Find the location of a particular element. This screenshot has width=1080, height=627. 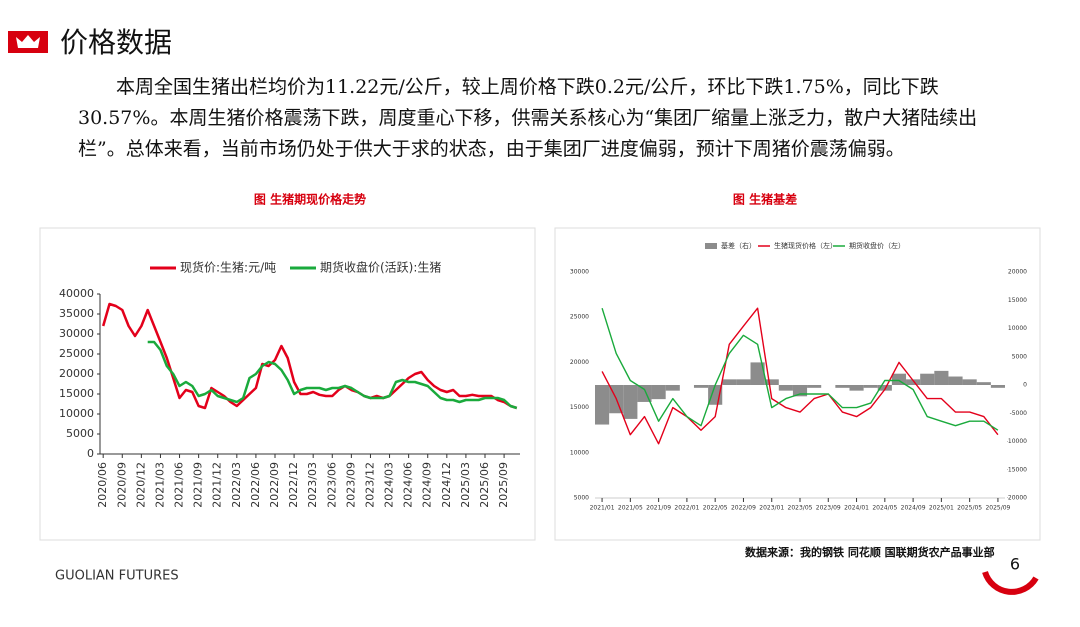

decoration is located at coordinates (1010, 582).